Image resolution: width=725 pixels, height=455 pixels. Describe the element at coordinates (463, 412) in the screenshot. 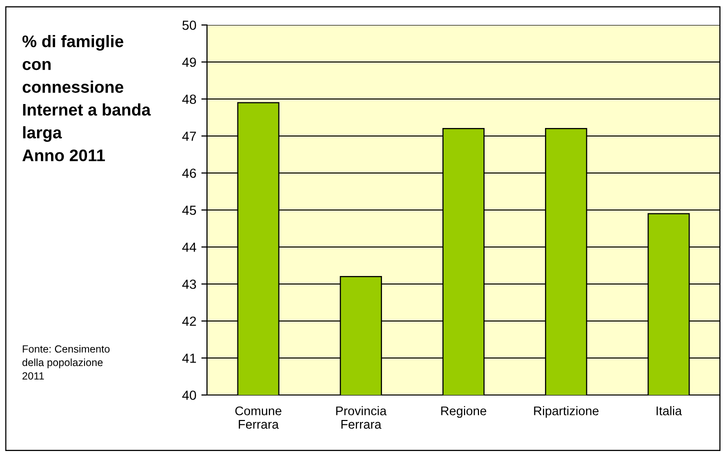

I see `x-tick-label: Regione` at that location.